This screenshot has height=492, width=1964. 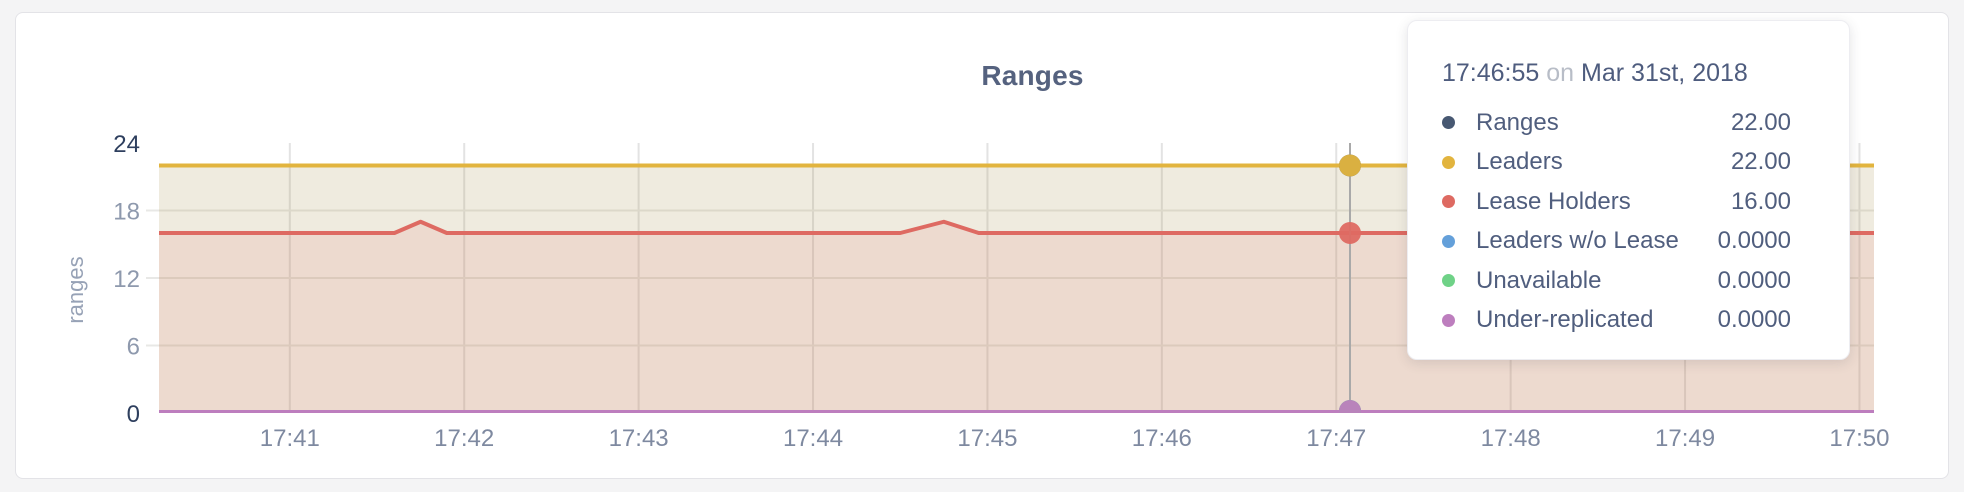 What do you see at coordinates (1162, 438) in the screenshot?
I see `x-axis-tick-label: 17:46` at bounding box center [1162, 438].